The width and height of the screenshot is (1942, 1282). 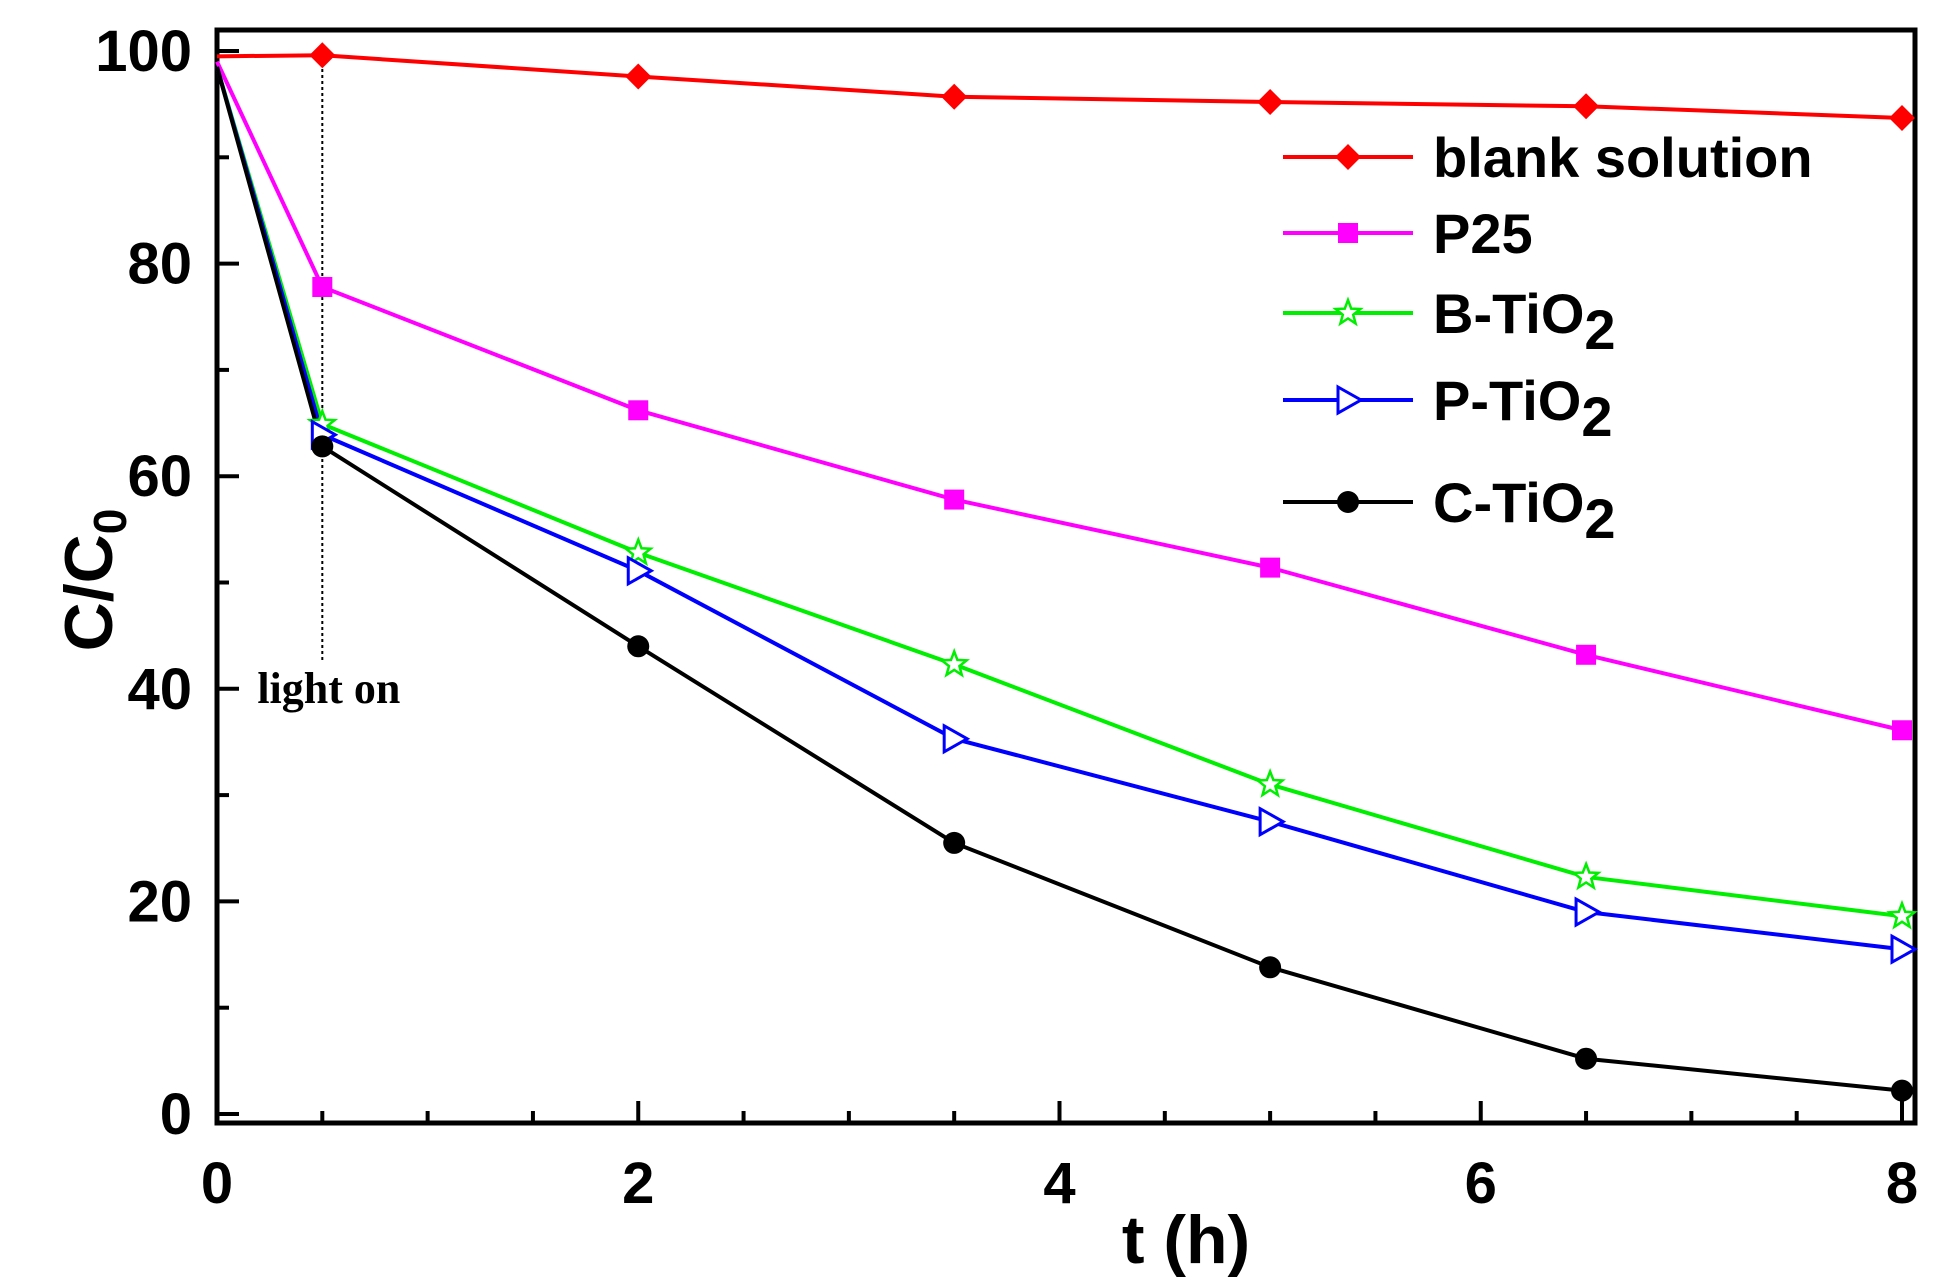 What do you see at coordinates (1902, 1183) in the screenshot?
I see `x-tick-label: 8` at bounding box center [1902, 1183].